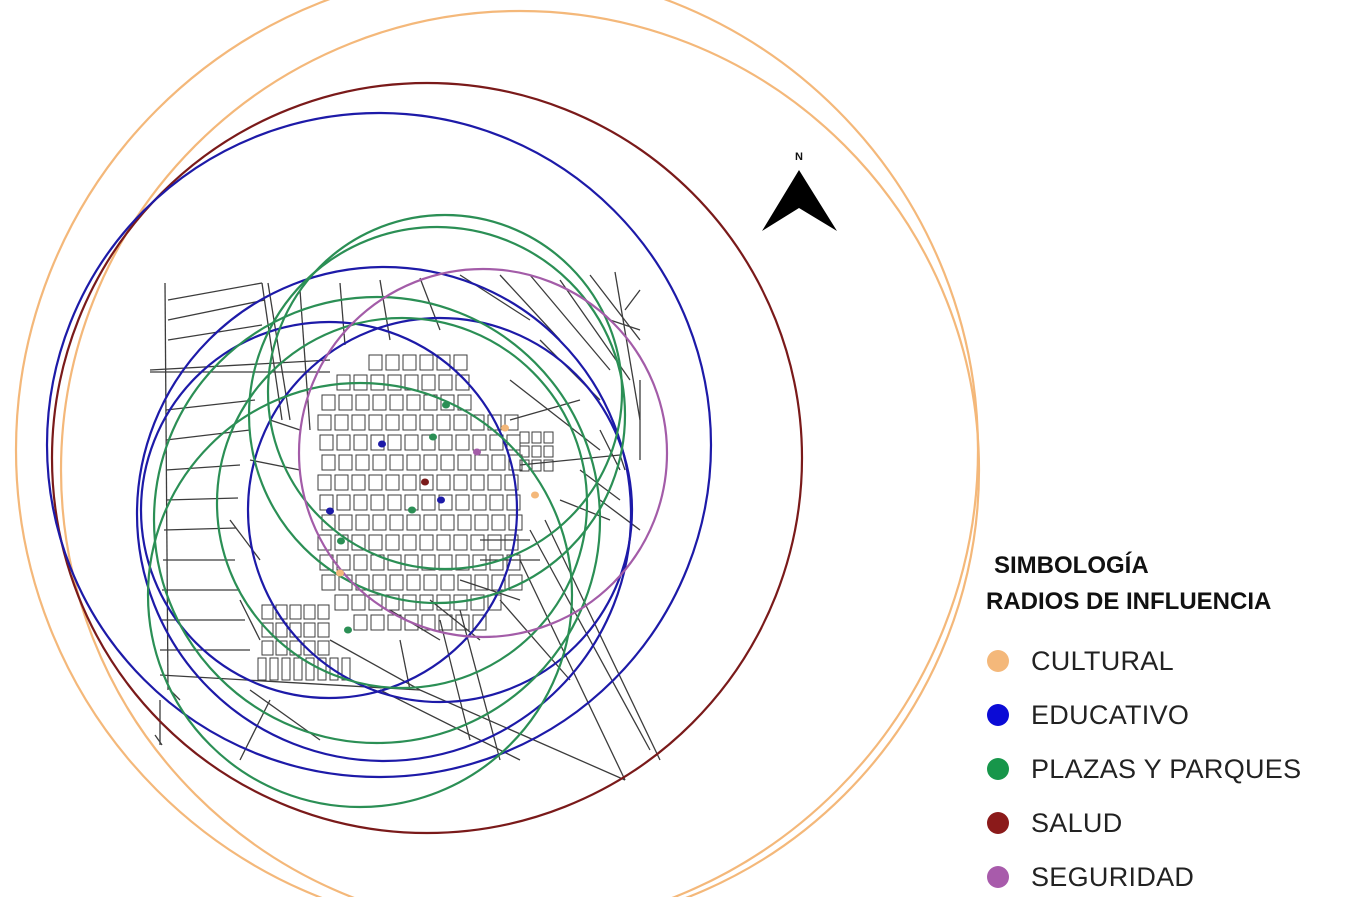 The width and height of the screenshot is (1354, 904). I want to click on legend-label: PLAZAS Y PARQUES, so click(1166, 768).